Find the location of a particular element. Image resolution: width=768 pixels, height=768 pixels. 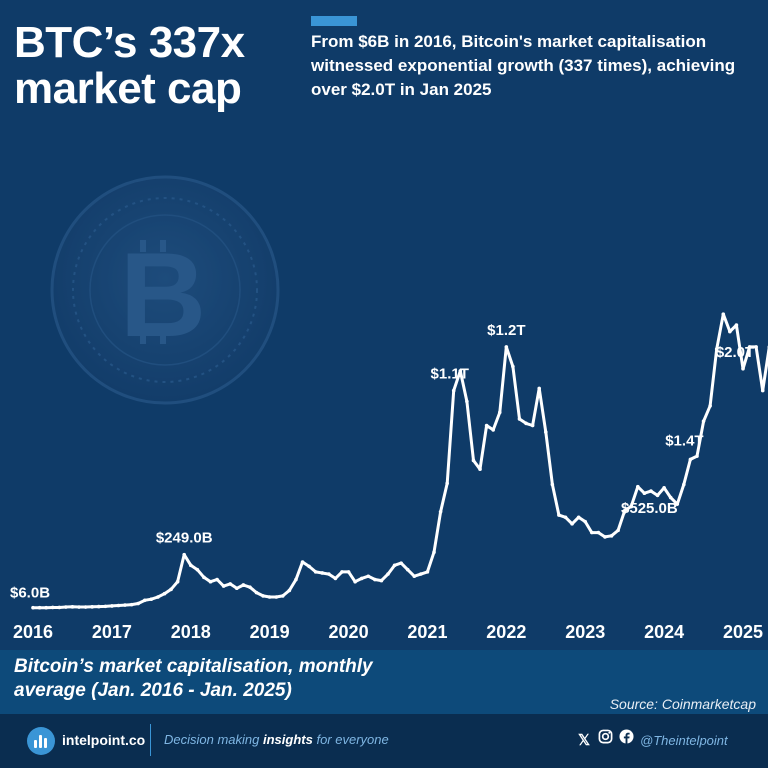

data-label: $249.0B is located at coordinates (184, 538).